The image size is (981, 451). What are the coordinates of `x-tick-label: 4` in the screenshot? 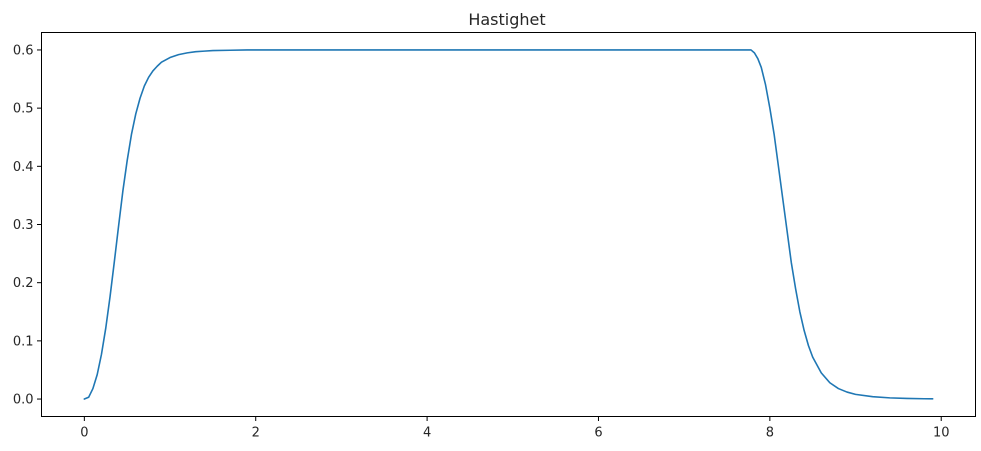 It's located at (427, 433).